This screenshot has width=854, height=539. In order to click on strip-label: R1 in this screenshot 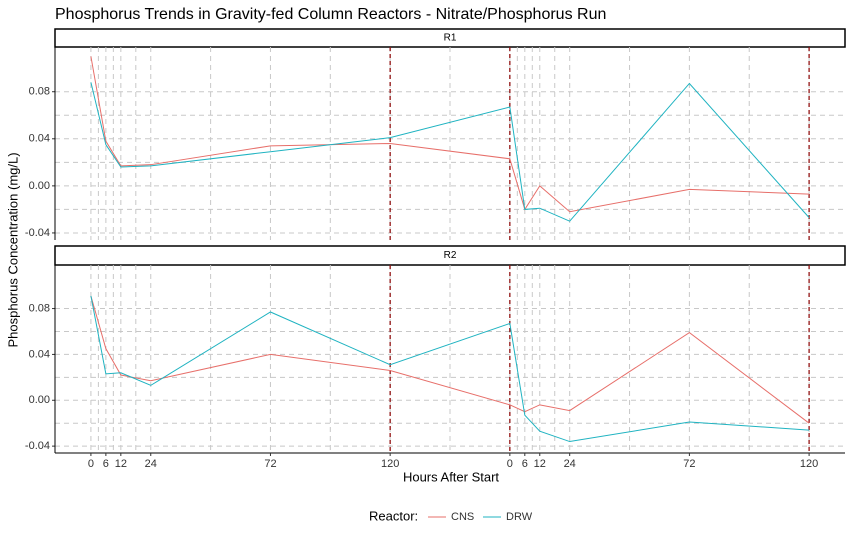, I will do `click(450, 38)`.